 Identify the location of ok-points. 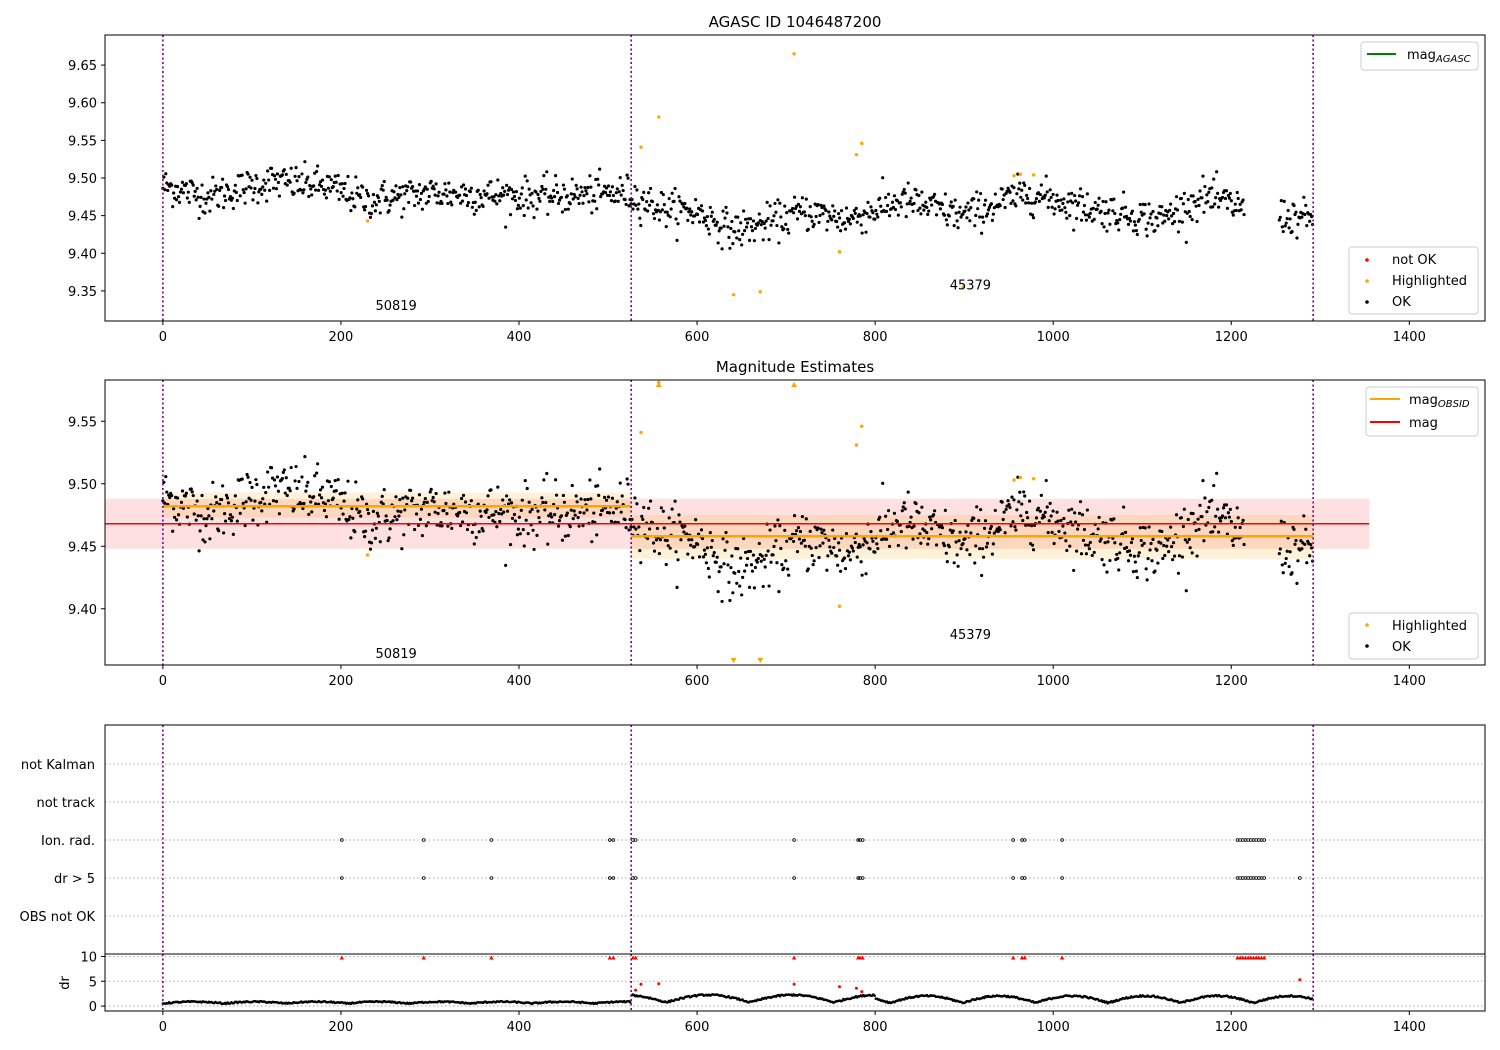
(738, 529).